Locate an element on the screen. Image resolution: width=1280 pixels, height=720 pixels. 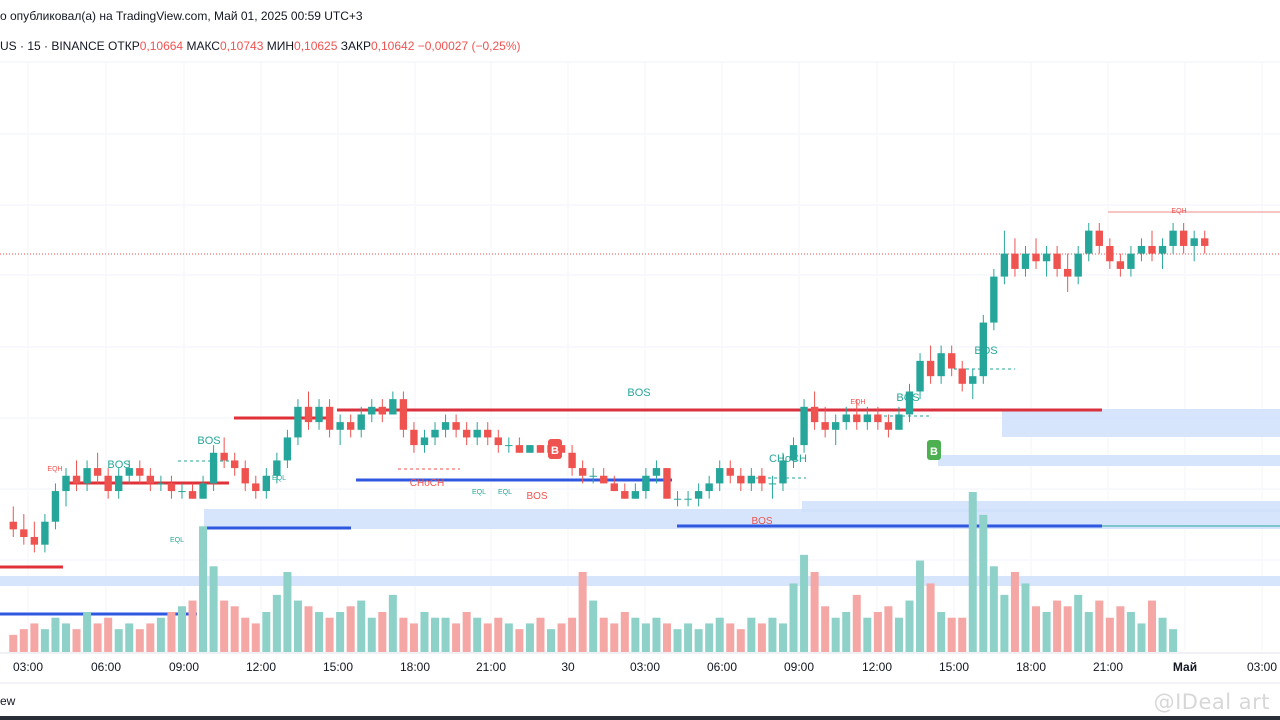
x-tick-label: 12:00 is located at coordinates (877, 667).